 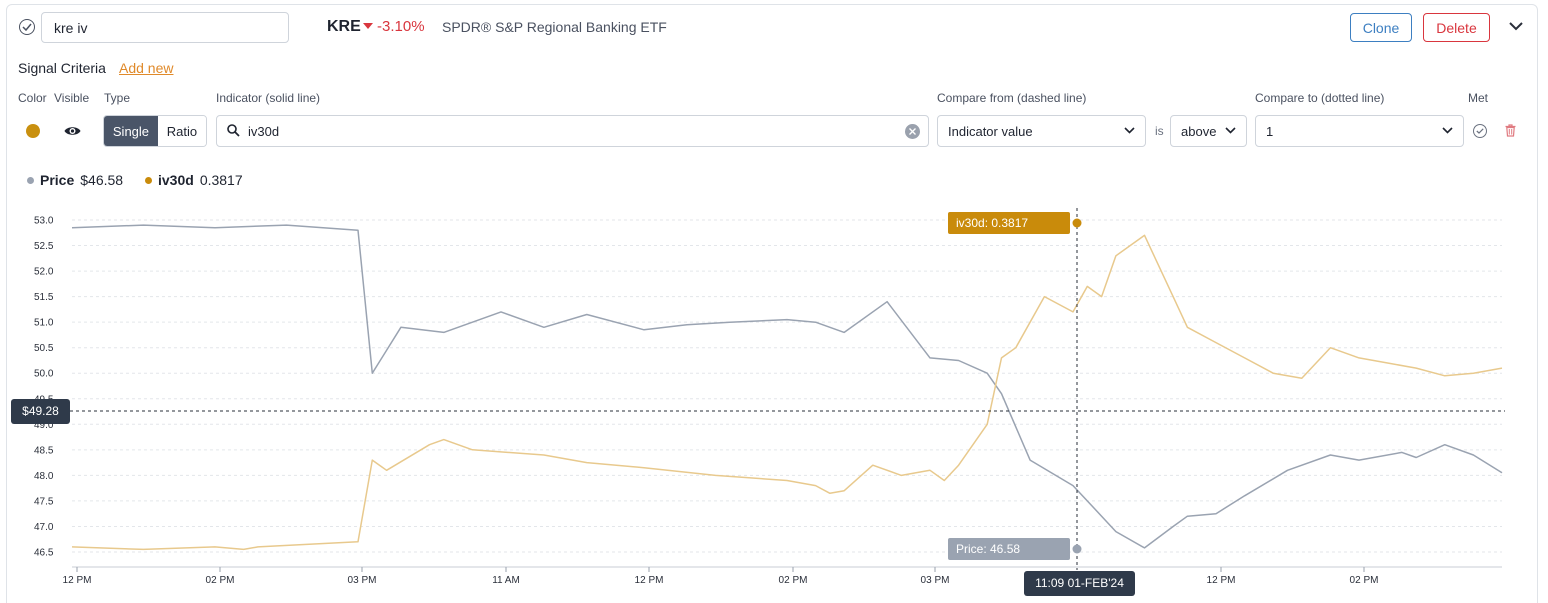 What do you see at coordinates (221, 180) in the screenshot?
I see `legend-iv-value: 0.3817` at bounding box center [221, 180].